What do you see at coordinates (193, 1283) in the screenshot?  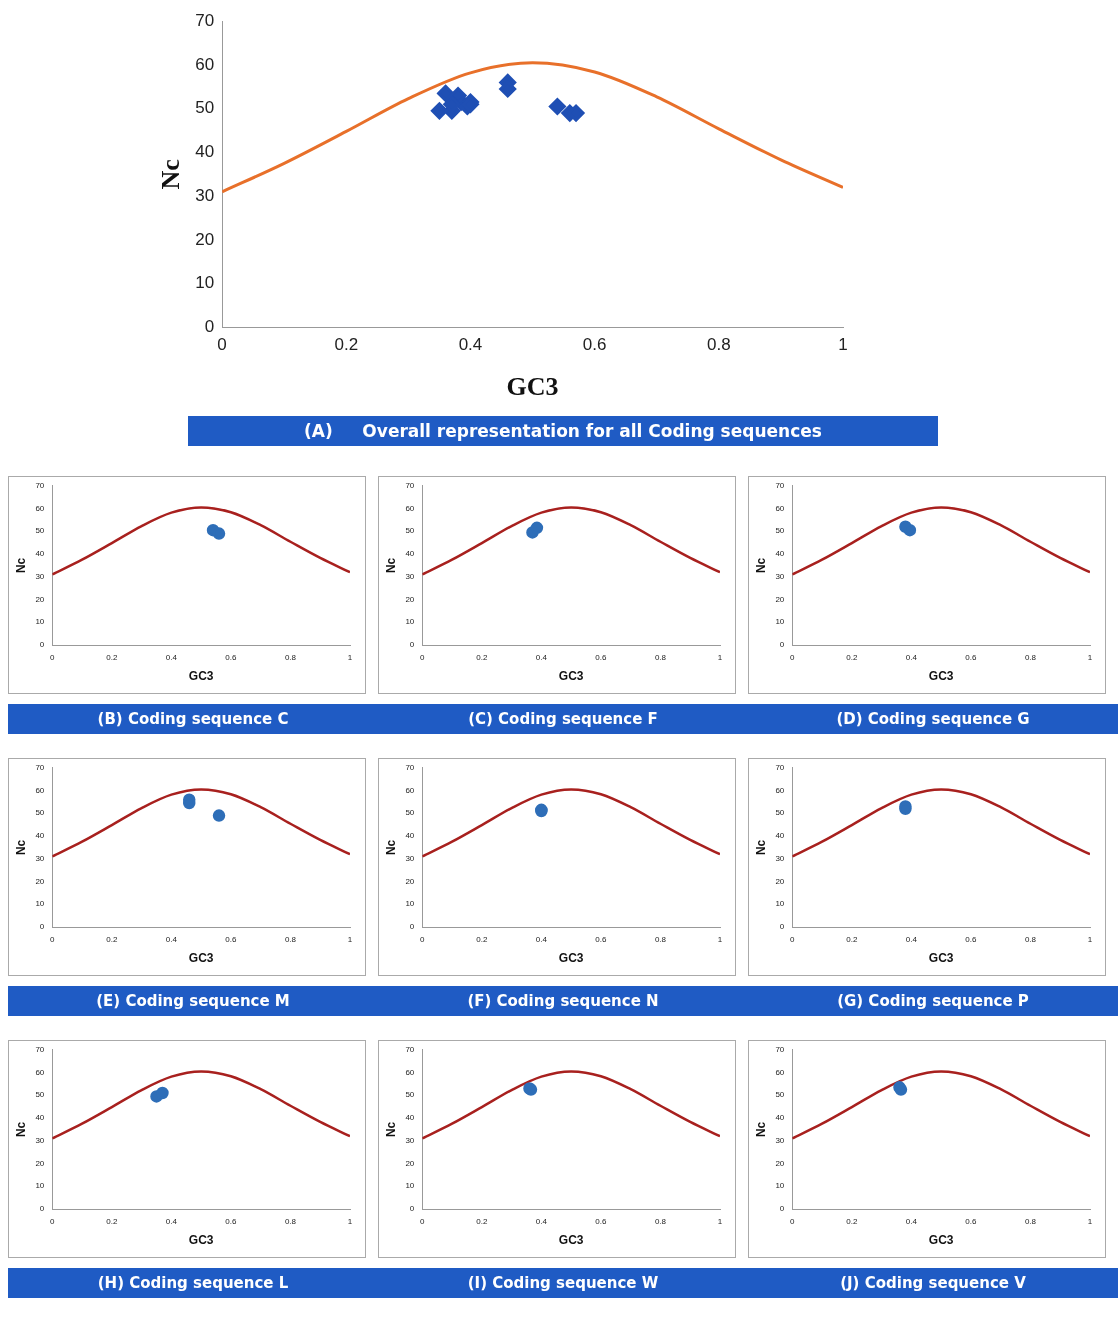 I see `text: (H) Coding sequence L` at bounding box center [193, 1283].